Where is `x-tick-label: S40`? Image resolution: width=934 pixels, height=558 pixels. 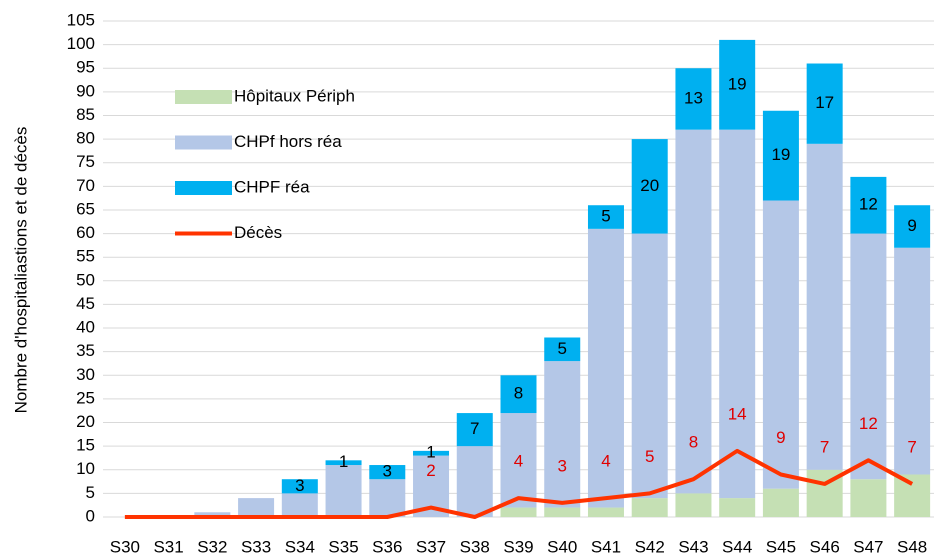 x-tick-label: S40 is located at coordinates (562, 546).